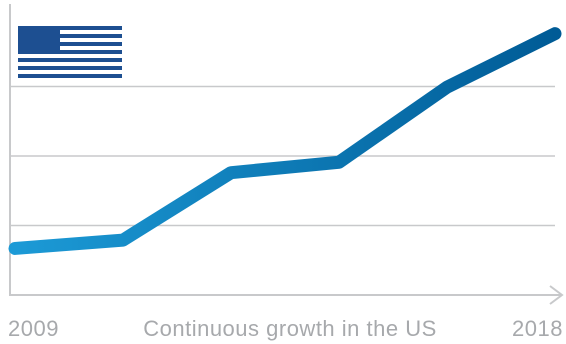 This screenshot has height=344, width=566. Describe the element at coordinates (70, 53) in the screenshot. I see `us-flag` at that location.